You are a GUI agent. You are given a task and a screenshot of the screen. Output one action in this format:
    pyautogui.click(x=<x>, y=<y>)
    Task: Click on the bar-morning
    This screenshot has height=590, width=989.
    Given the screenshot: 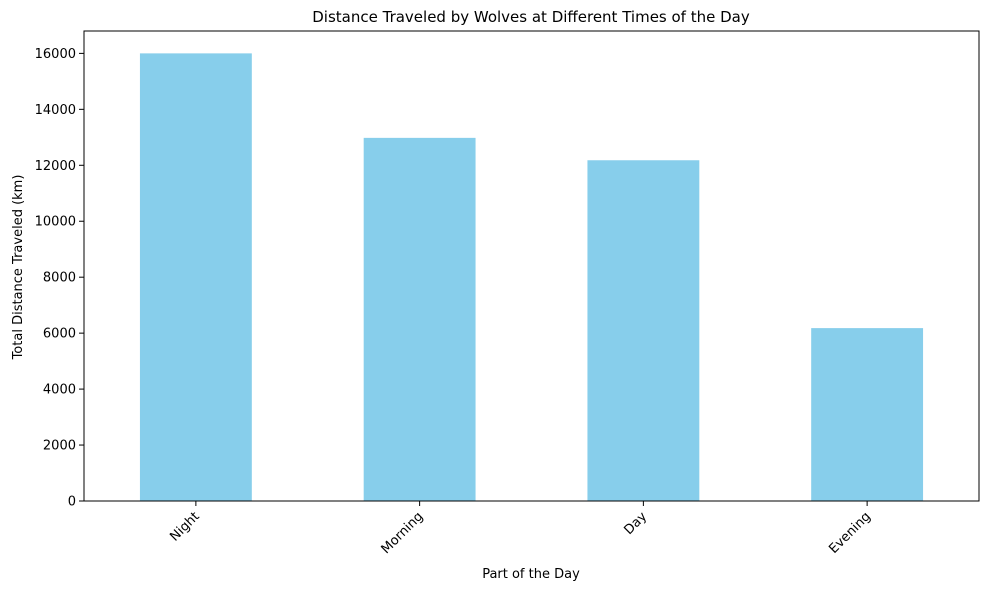 What is the action you would take?
    pyautogui.click(x=419, y=319)
    